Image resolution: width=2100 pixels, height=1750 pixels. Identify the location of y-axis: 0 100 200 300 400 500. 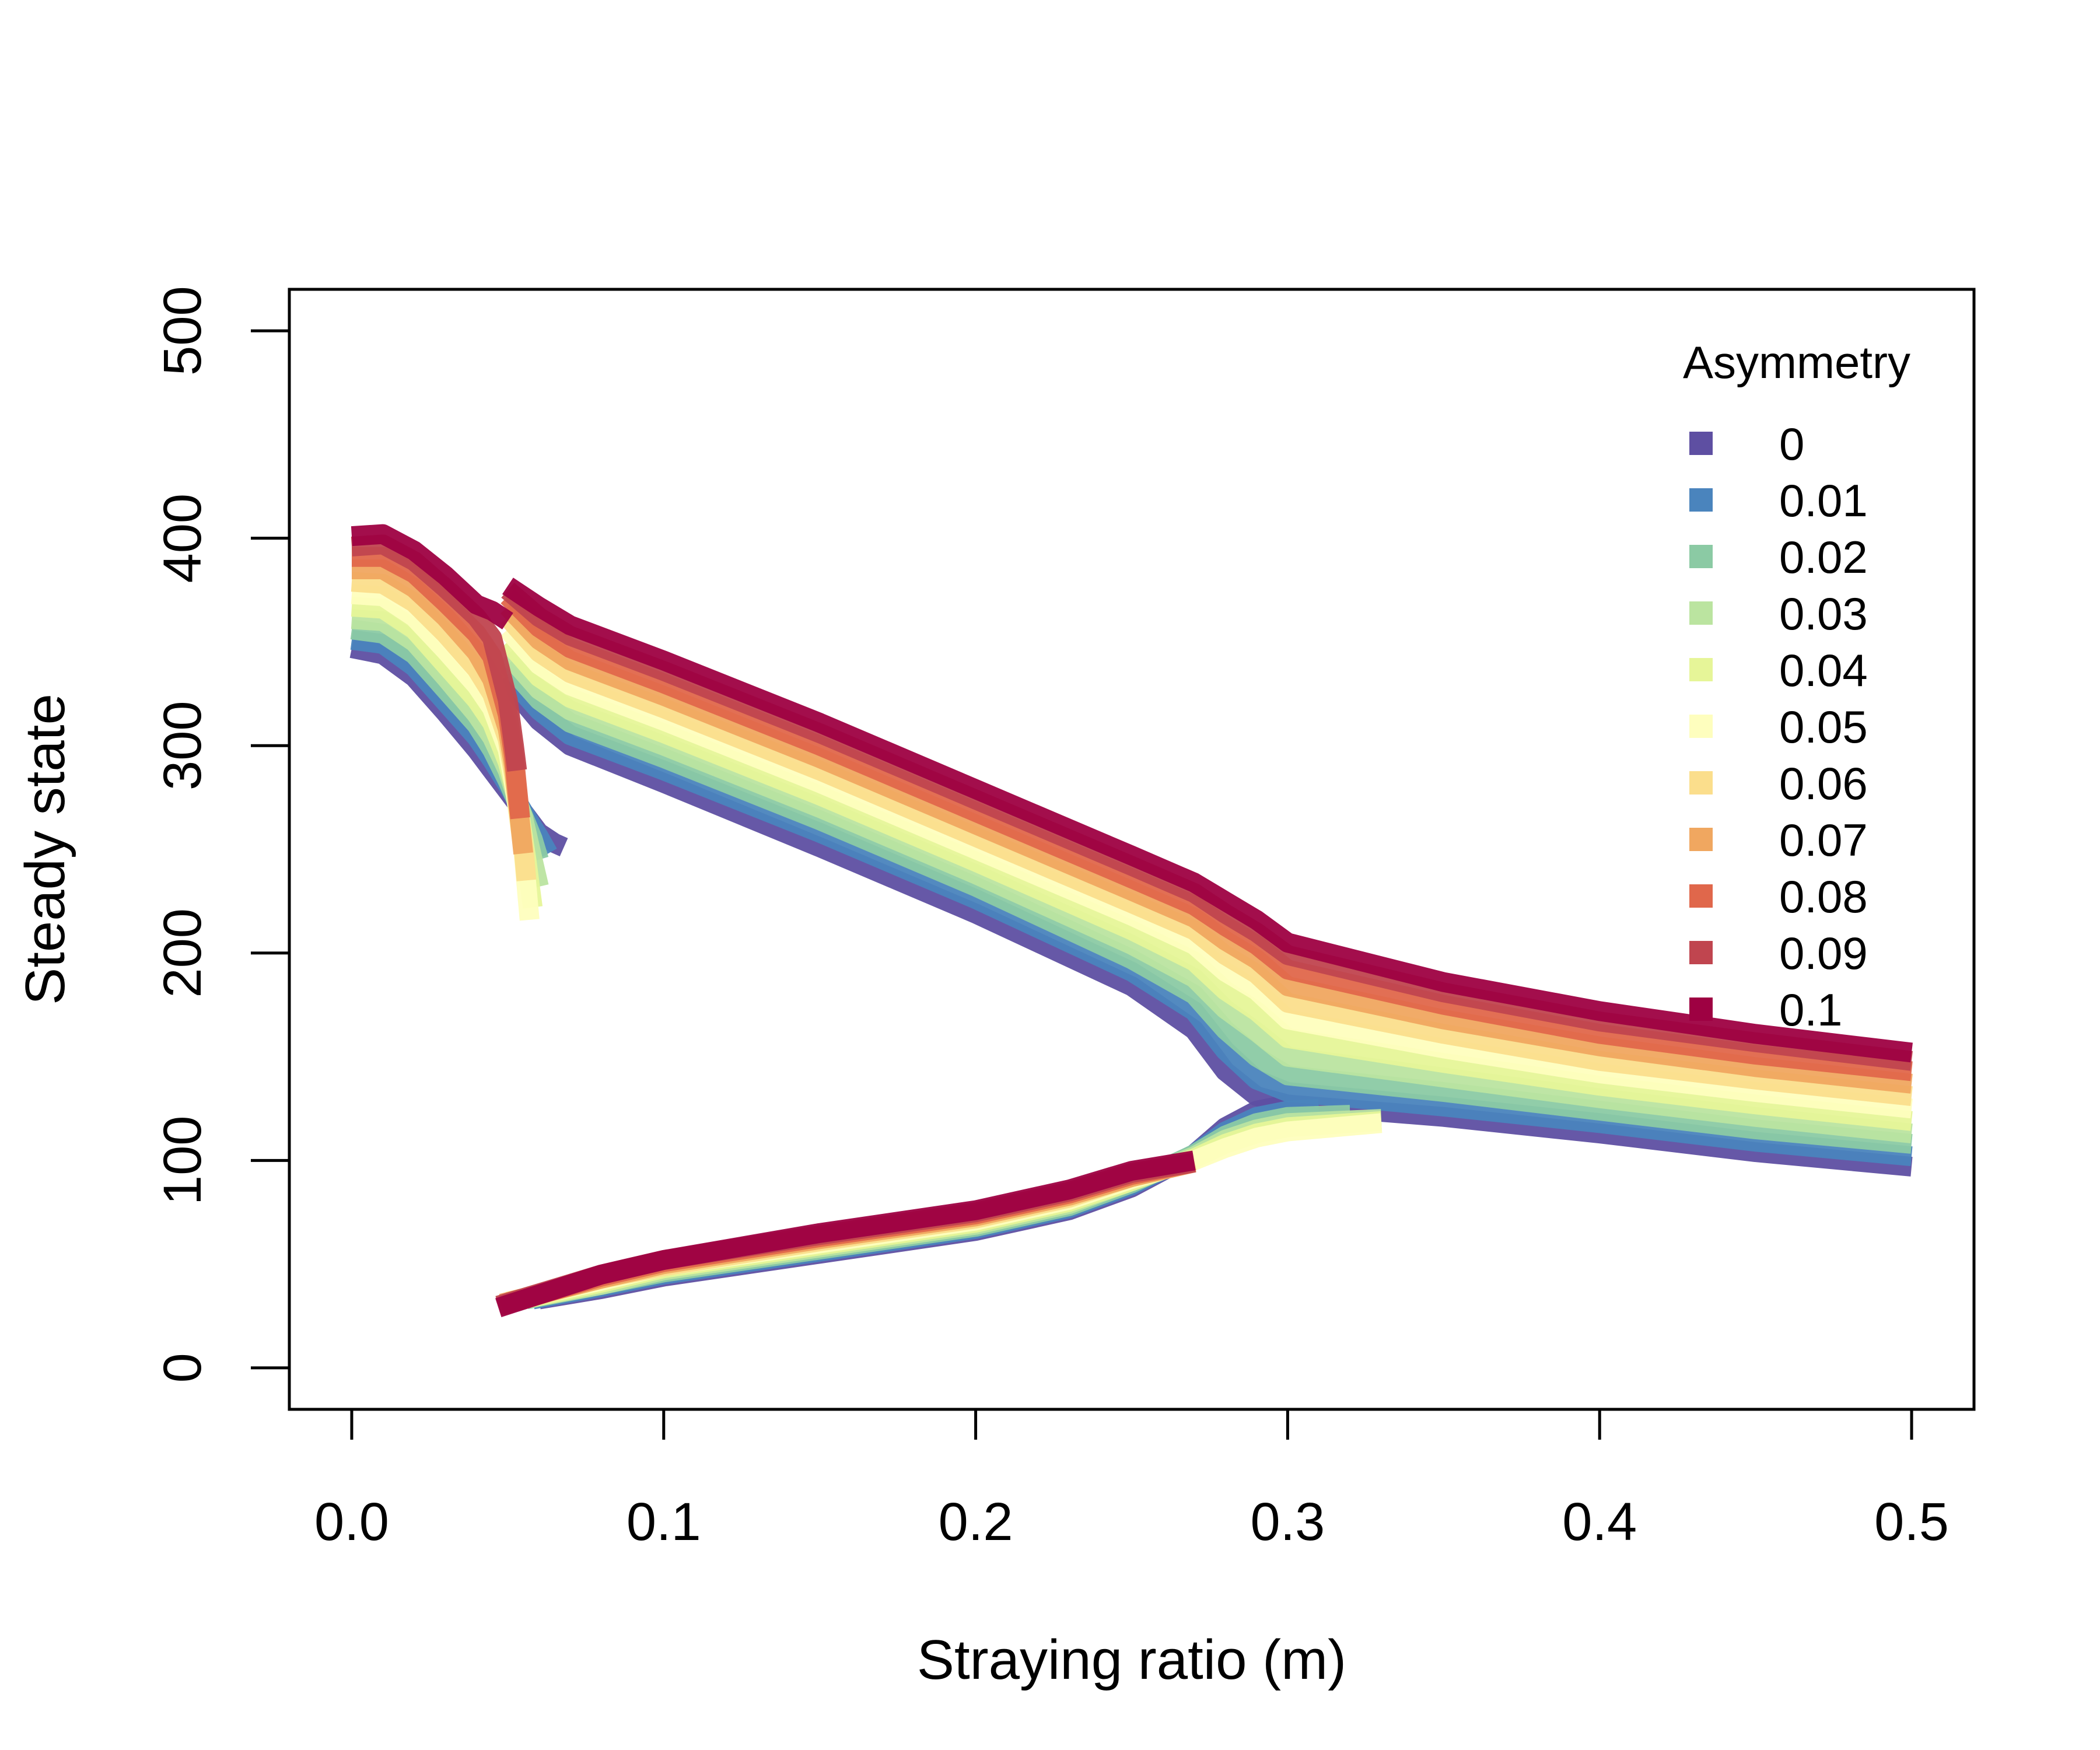
(222, 834).